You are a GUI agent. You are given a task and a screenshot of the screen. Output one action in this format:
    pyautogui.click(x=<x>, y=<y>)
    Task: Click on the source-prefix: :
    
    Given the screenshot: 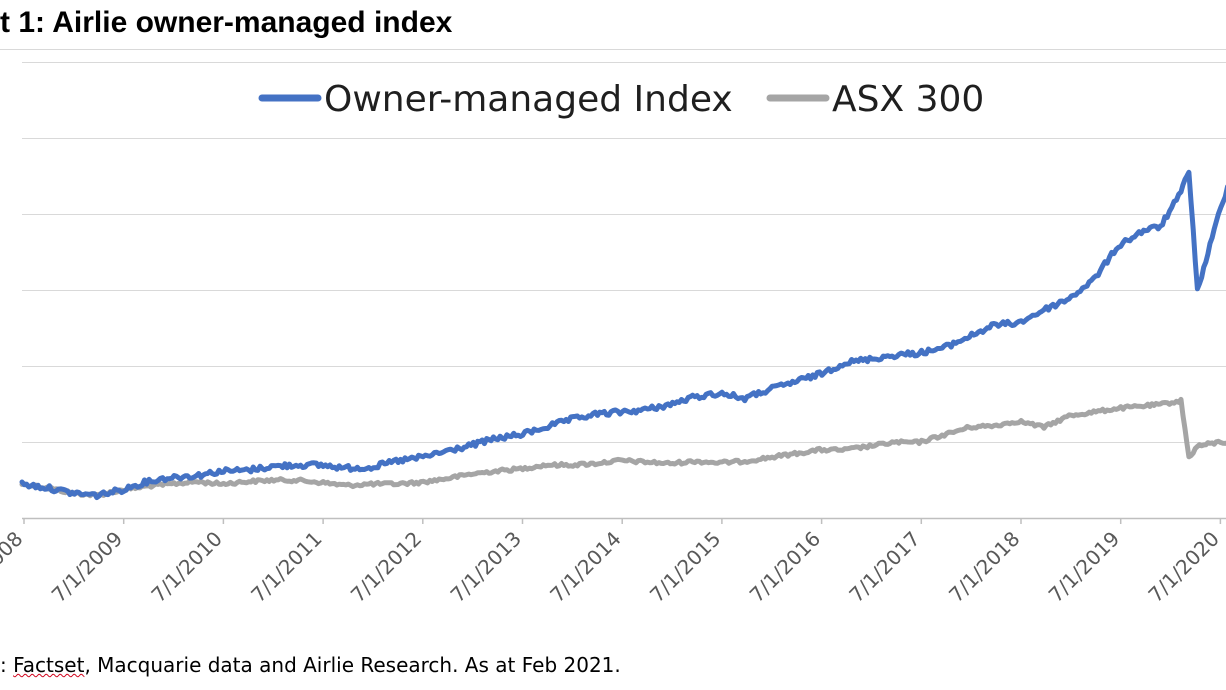 What is the action you would take?
    pyautogui.click(x=7, y=665)
    